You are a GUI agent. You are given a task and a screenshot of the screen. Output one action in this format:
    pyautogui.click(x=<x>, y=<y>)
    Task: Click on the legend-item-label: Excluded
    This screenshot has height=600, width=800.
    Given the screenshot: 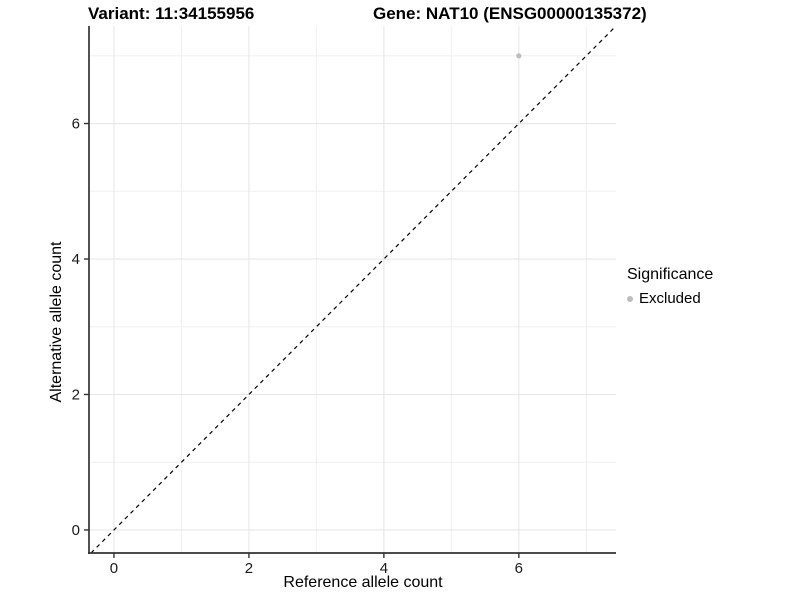 What is the action you would take?
    pyautogui.click(x=670, y=298)
    